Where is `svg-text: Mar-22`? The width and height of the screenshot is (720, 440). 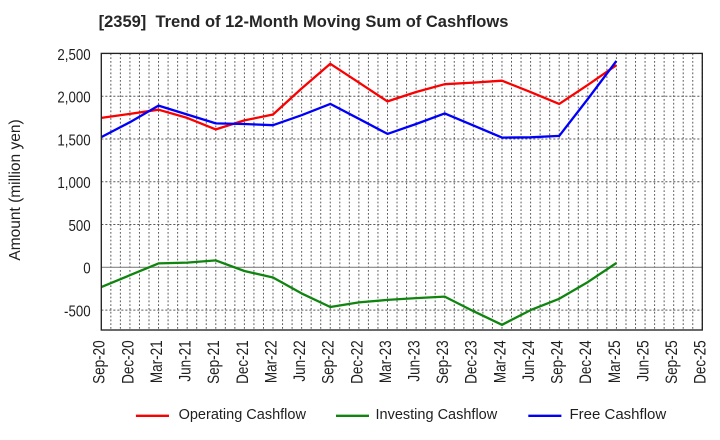 svg-text: Mar-22 is located at coordinates (271, 361).